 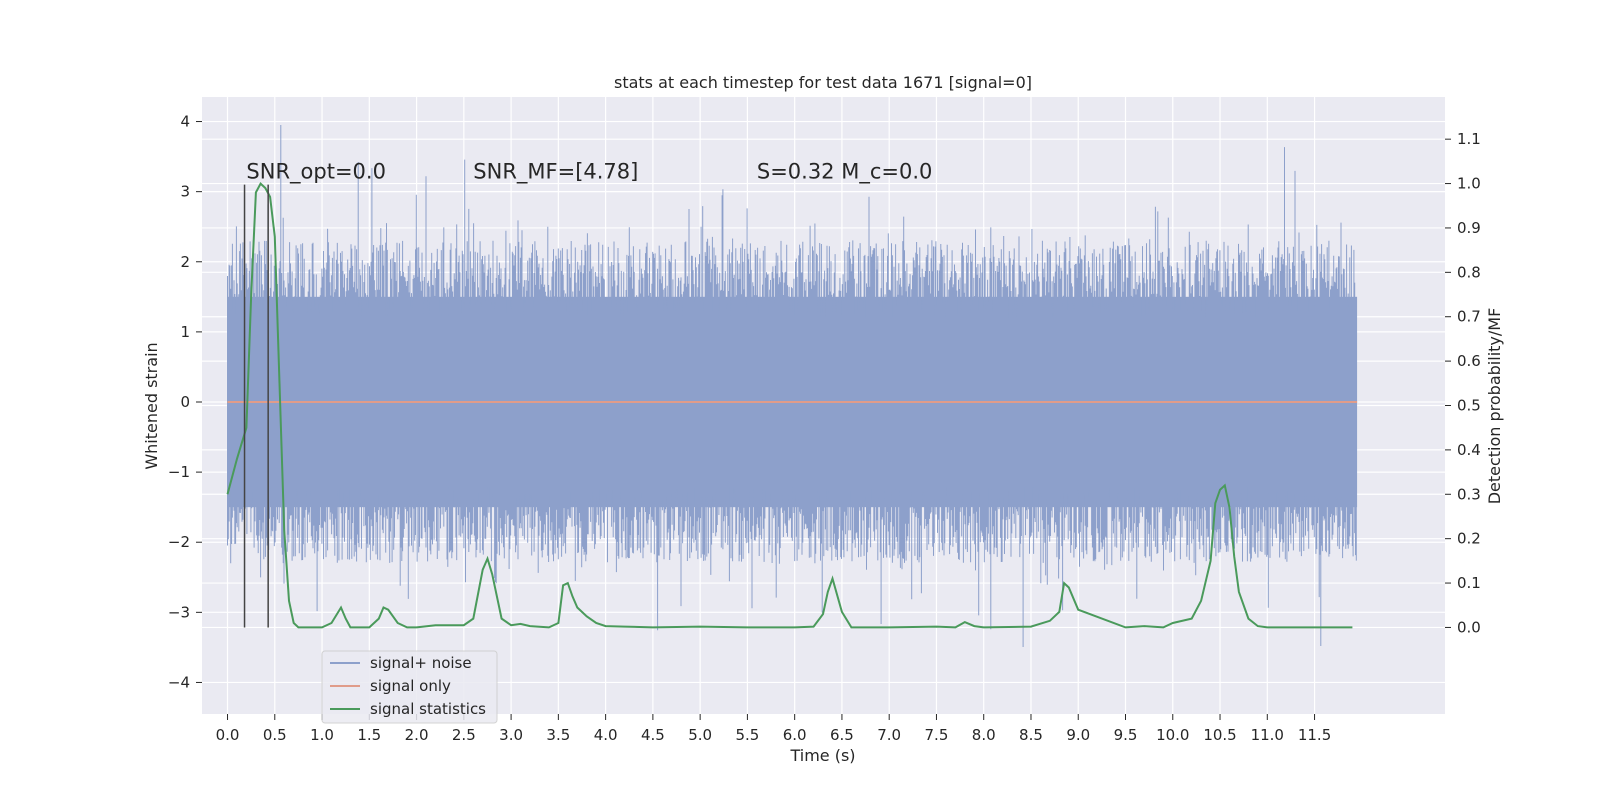 I want to click on x-tick-label: 1.0, so click(x=322, y=735).